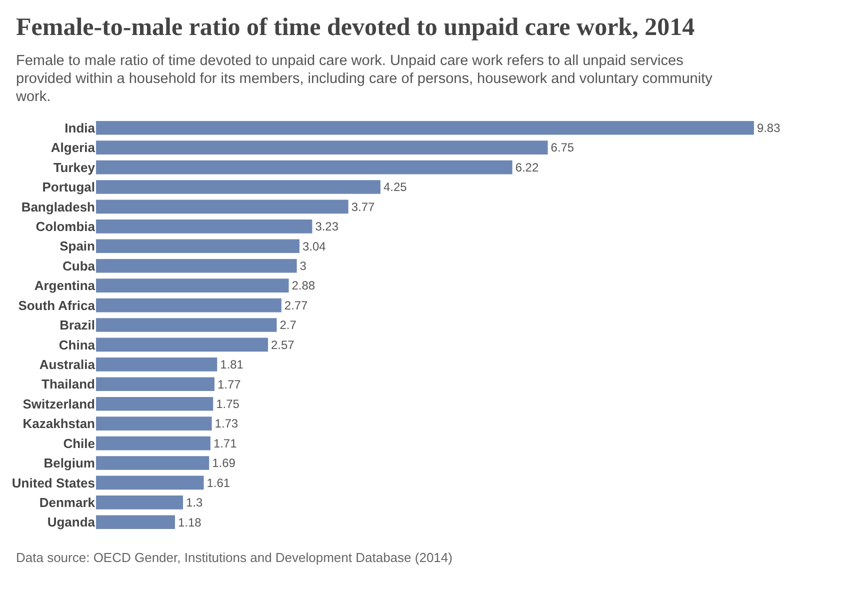  What do you see at coordinates (355, 28) in the screenshot?
I see `chart-title: Female-to-male ratio of time devoted to unpaid care work, 2014` at bounding box center [355, 28].